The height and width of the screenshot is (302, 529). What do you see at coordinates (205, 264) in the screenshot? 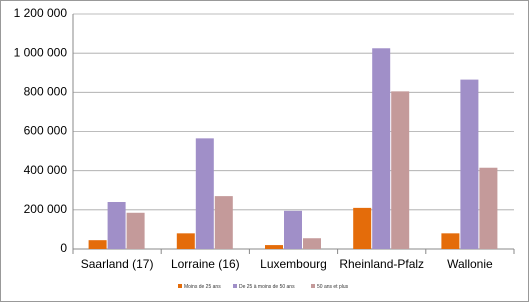
I see `x-tick-label: Lorraine (16)` at bounding box center [205, 264].